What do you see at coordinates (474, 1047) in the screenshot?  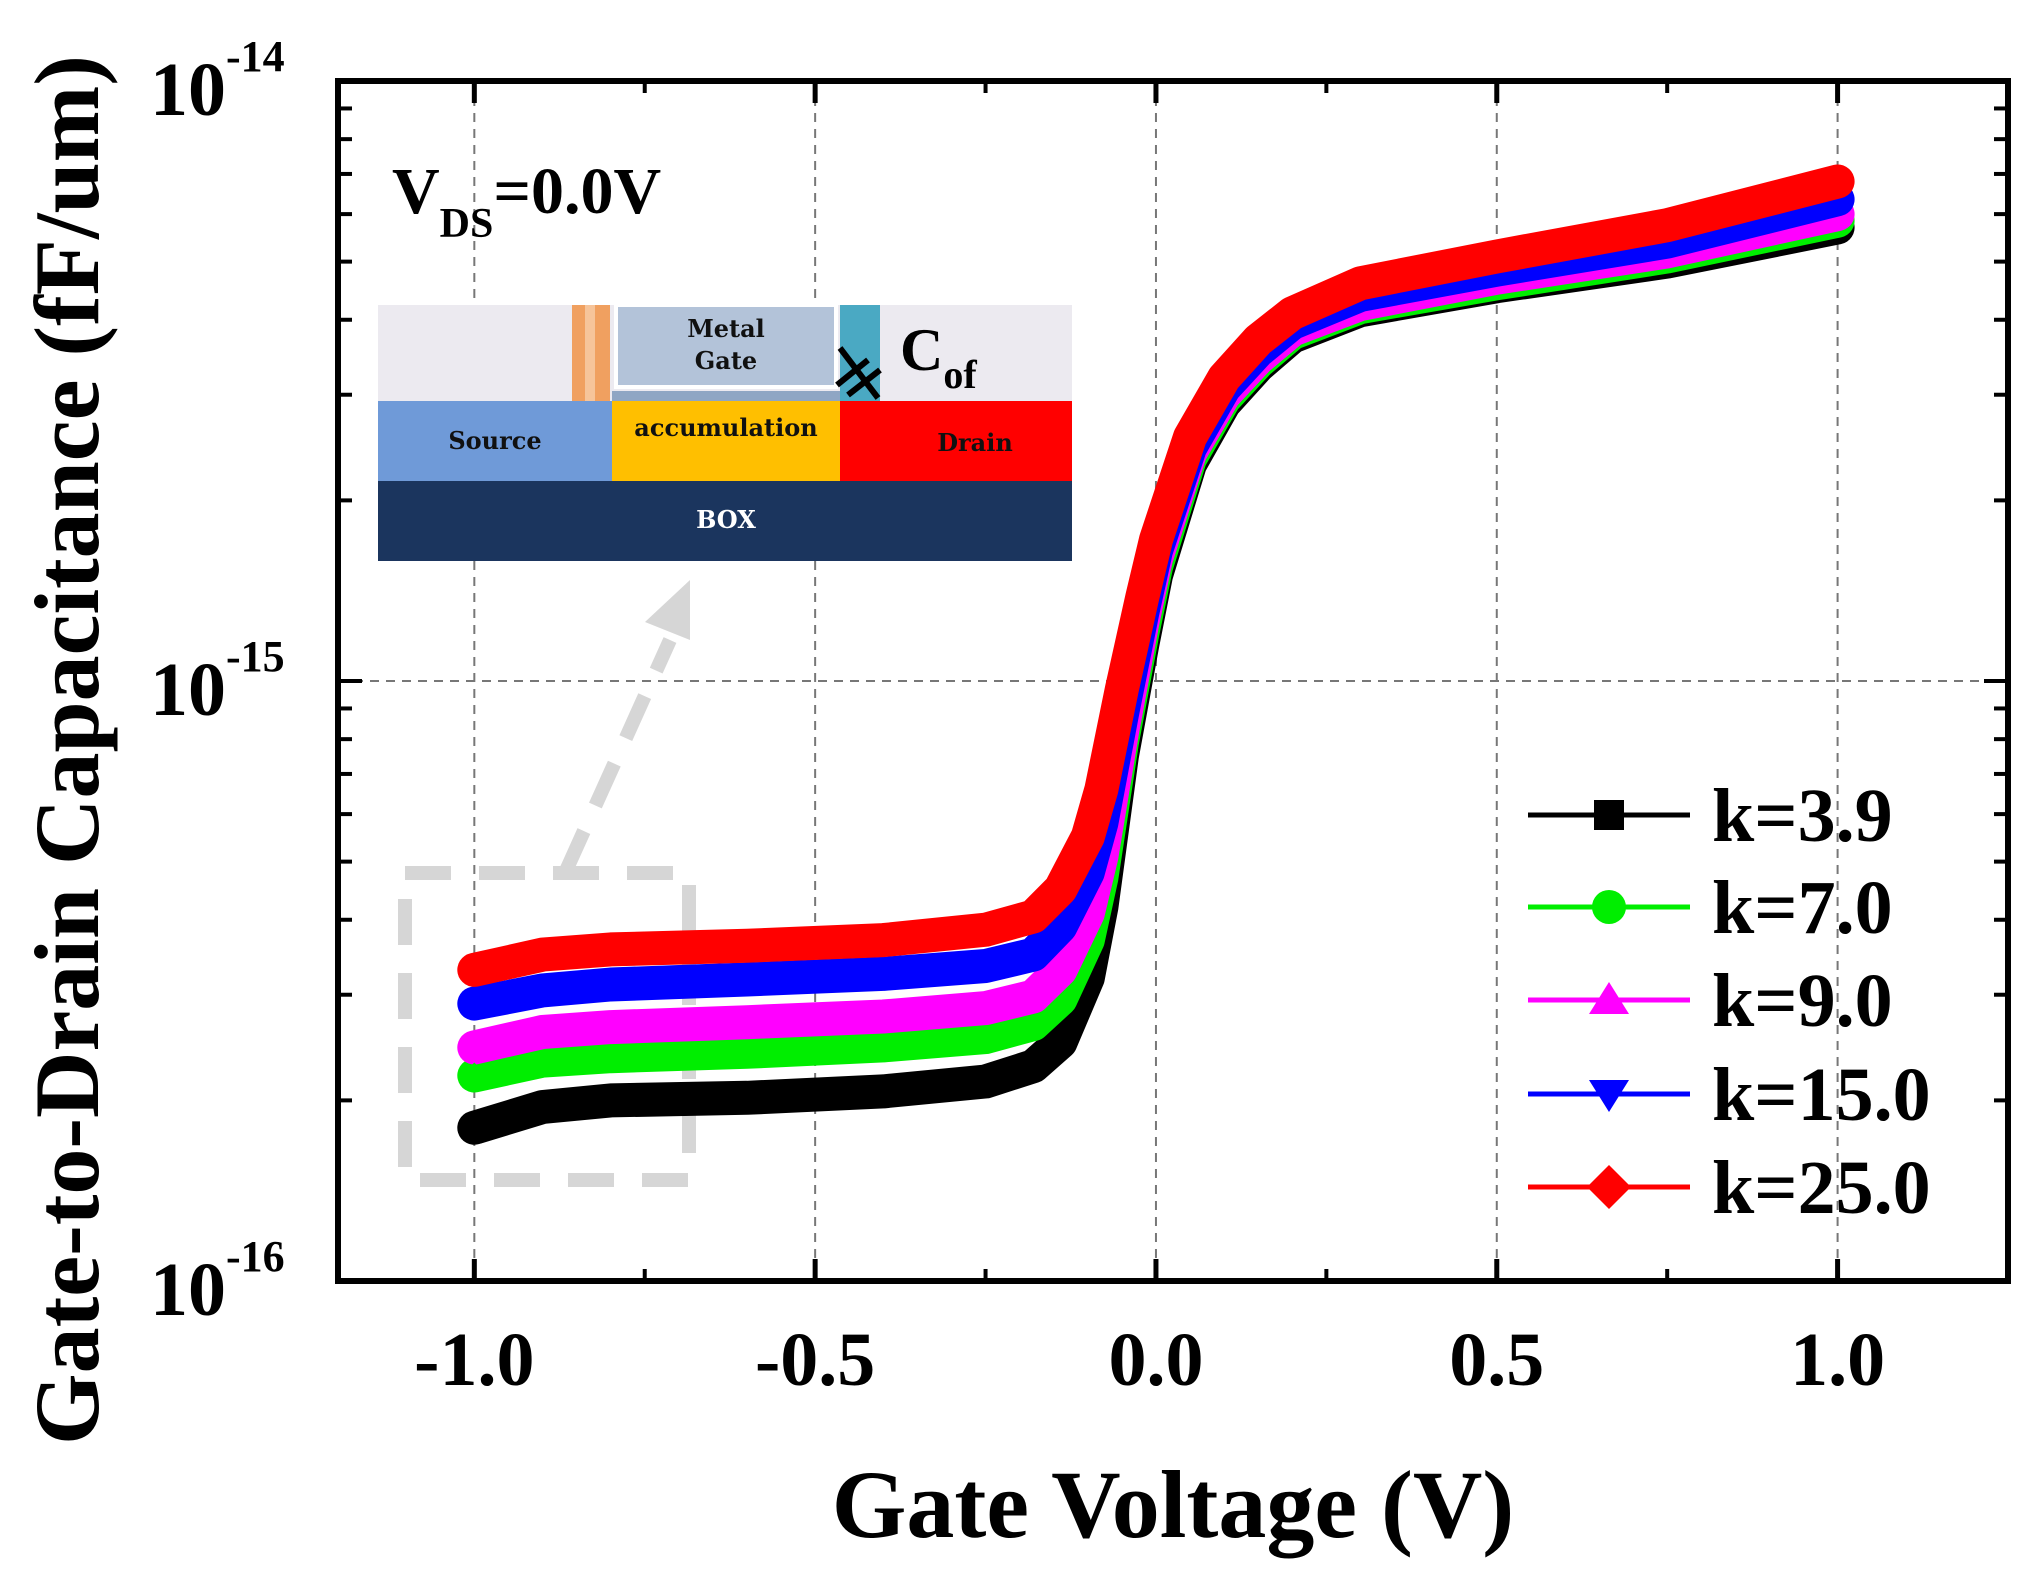 I see `series-point-k=9.0` at bounding box center [474, 1047].